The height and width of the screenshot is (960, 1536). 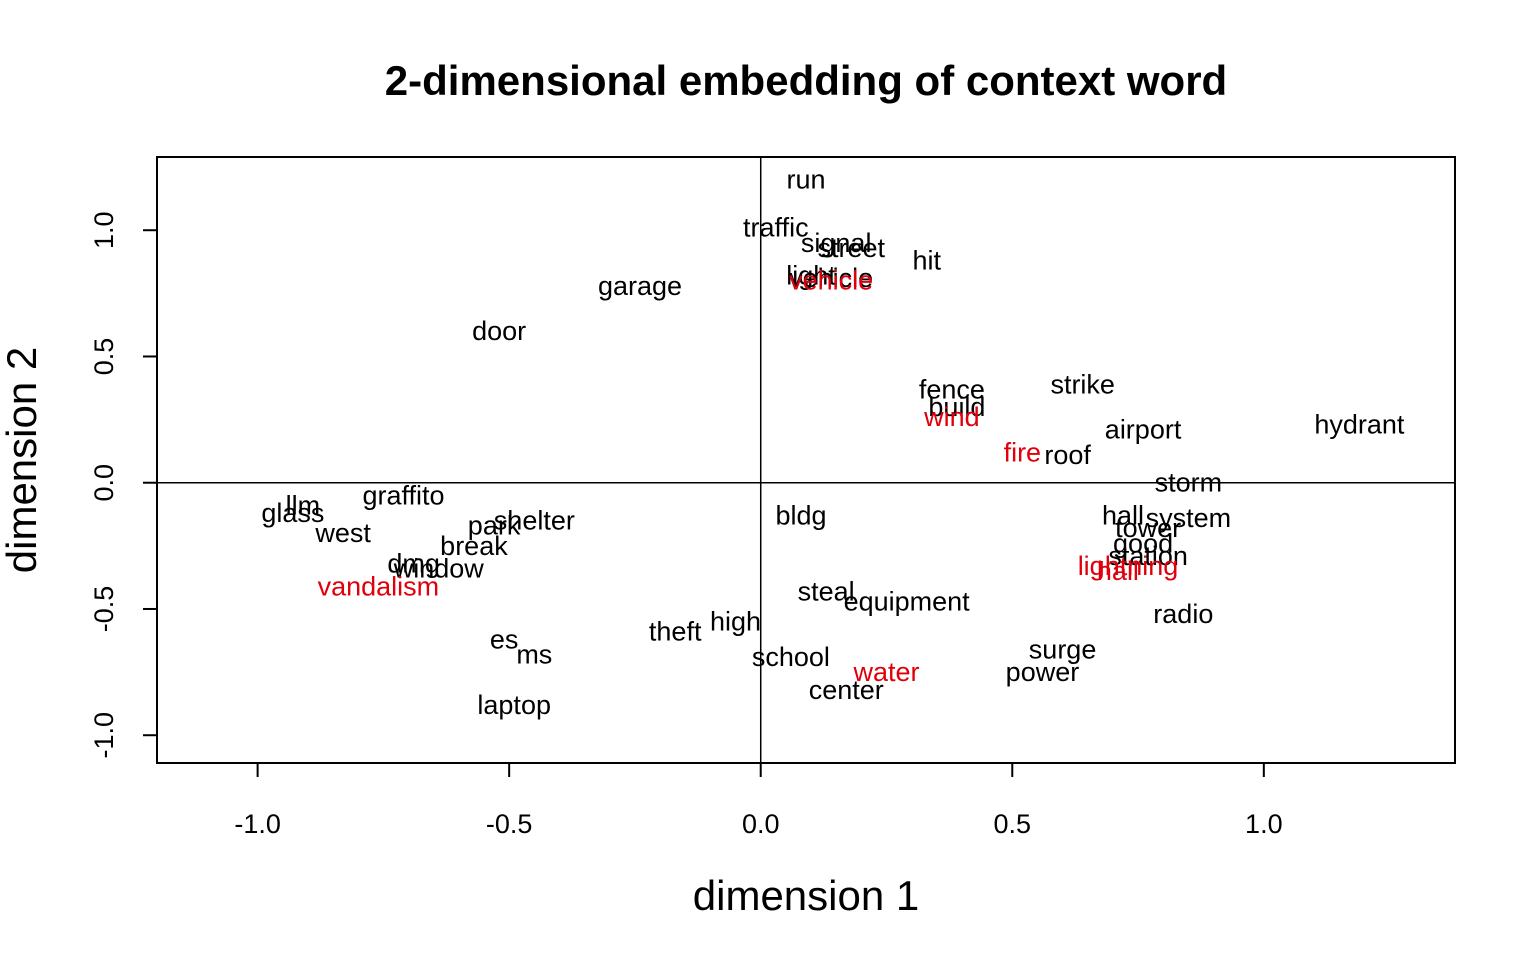 What do you see at coordinates (474, 546) in the screenshot?
I see `context-word-label: break` at bounding box center [474, 546].